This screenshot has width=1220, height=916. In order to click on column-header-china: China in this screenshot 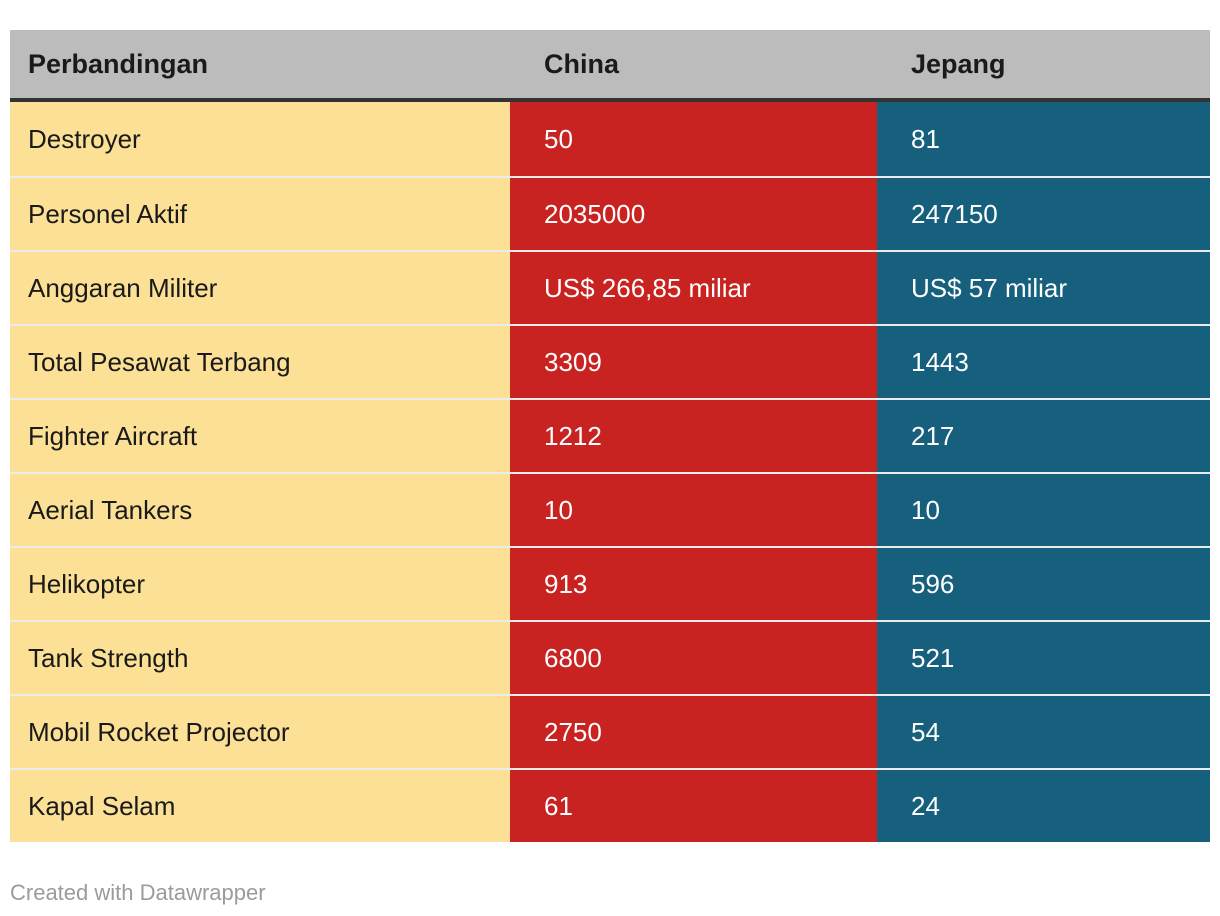, I will do `click(582, 63)`.